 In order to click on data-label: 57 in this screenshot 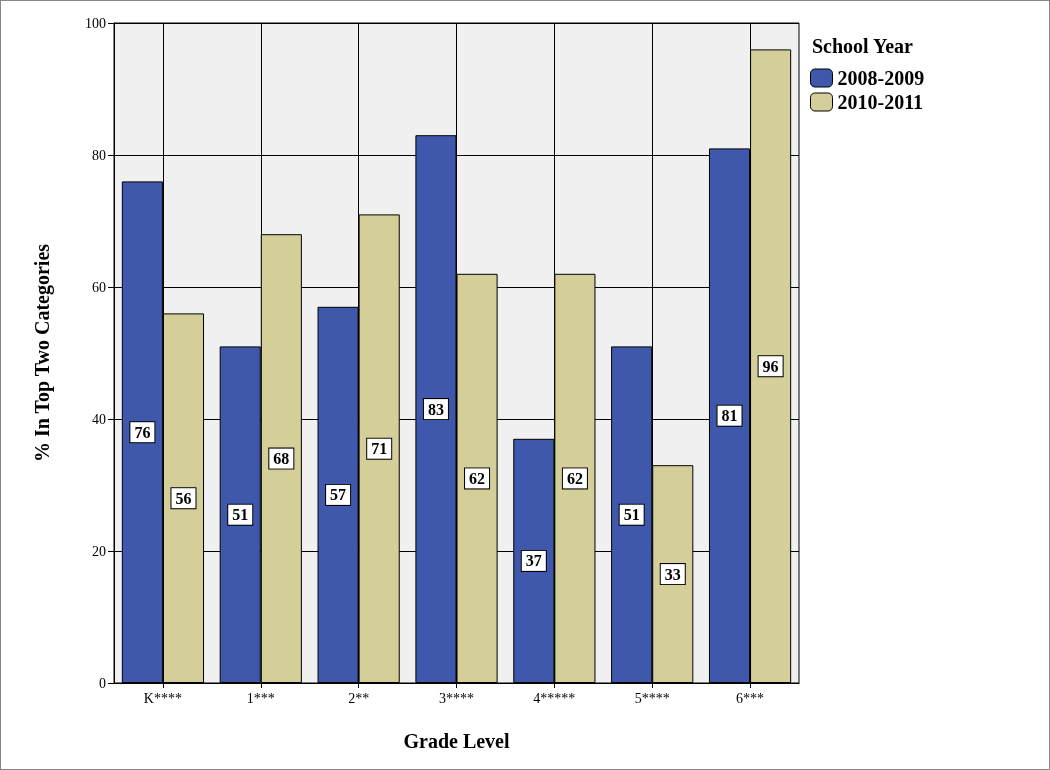, I will do `click(338, 495)`.